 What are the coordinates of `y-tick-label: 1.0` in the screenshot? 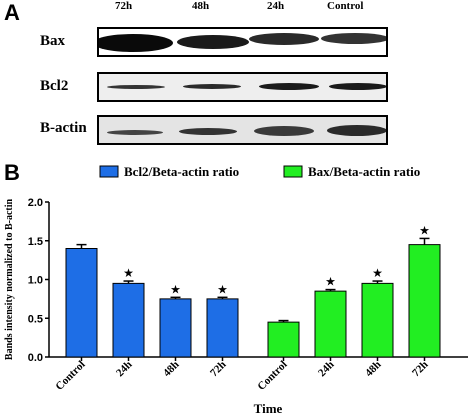 It's located at (35, 281).